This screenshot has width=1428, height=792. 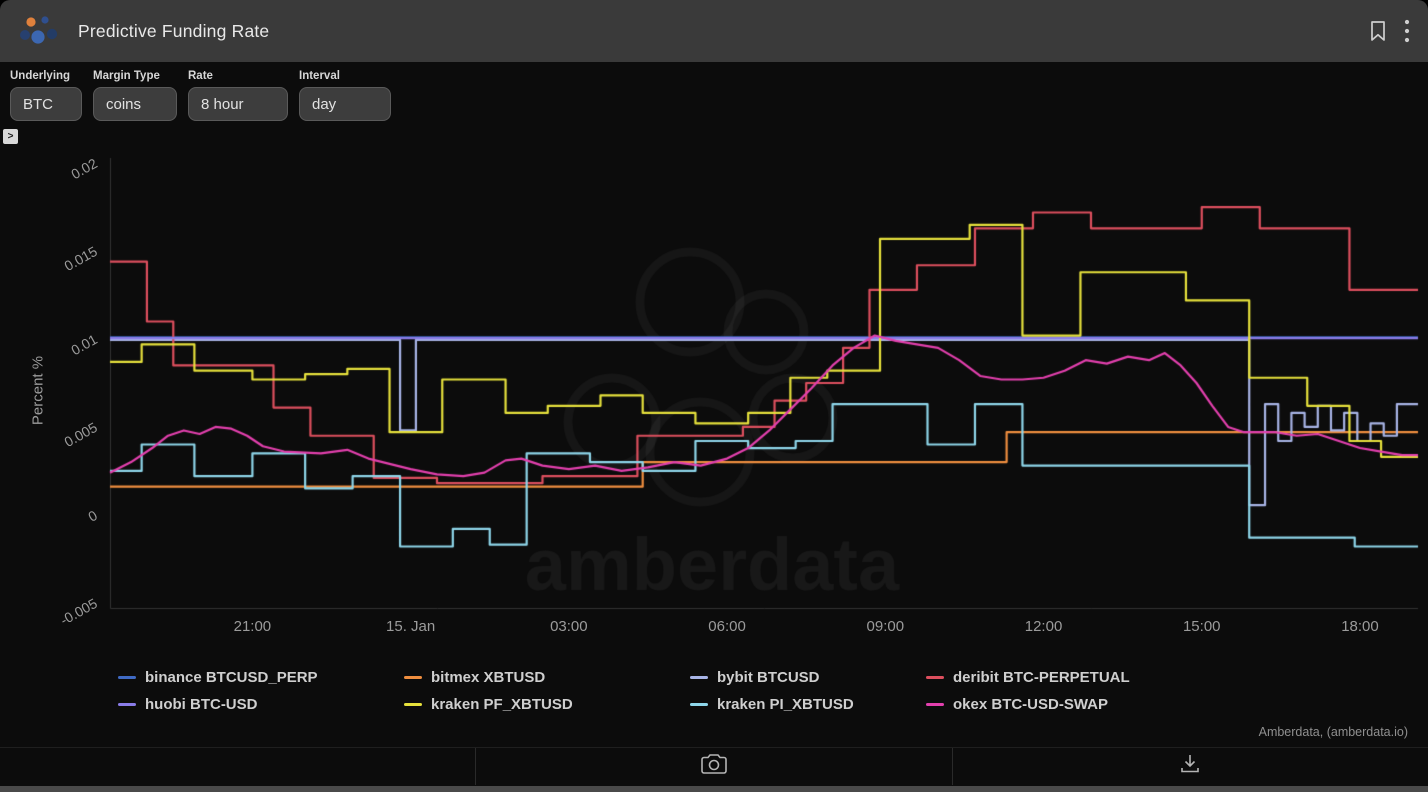 I want to click on legend-label: huobi BTC-USD, so click(x=201, y=704).